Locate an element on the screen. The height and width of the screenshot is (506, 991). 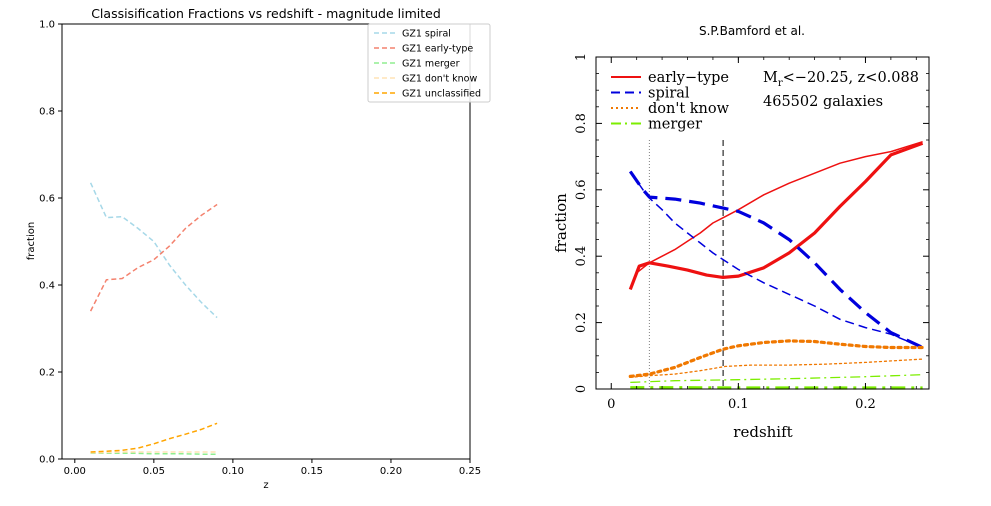
left-x-tick-label: 0.10 is located at coordinates (233, 471).